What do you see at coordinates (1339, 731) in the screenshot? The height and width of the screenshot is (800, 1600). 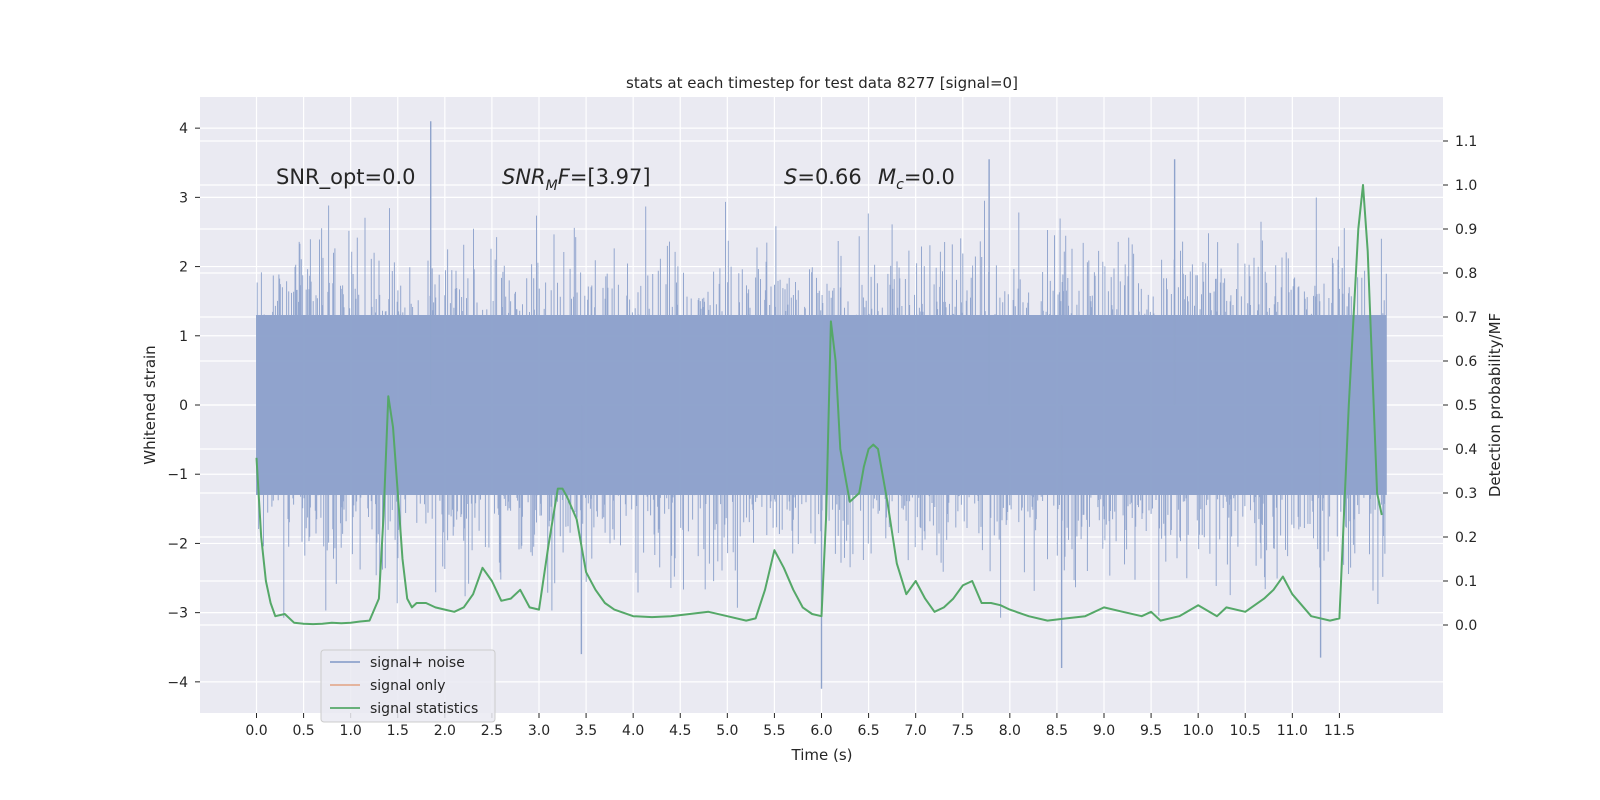 I see `x-tick-label: 11.5` at bounding box center [1339, 731].